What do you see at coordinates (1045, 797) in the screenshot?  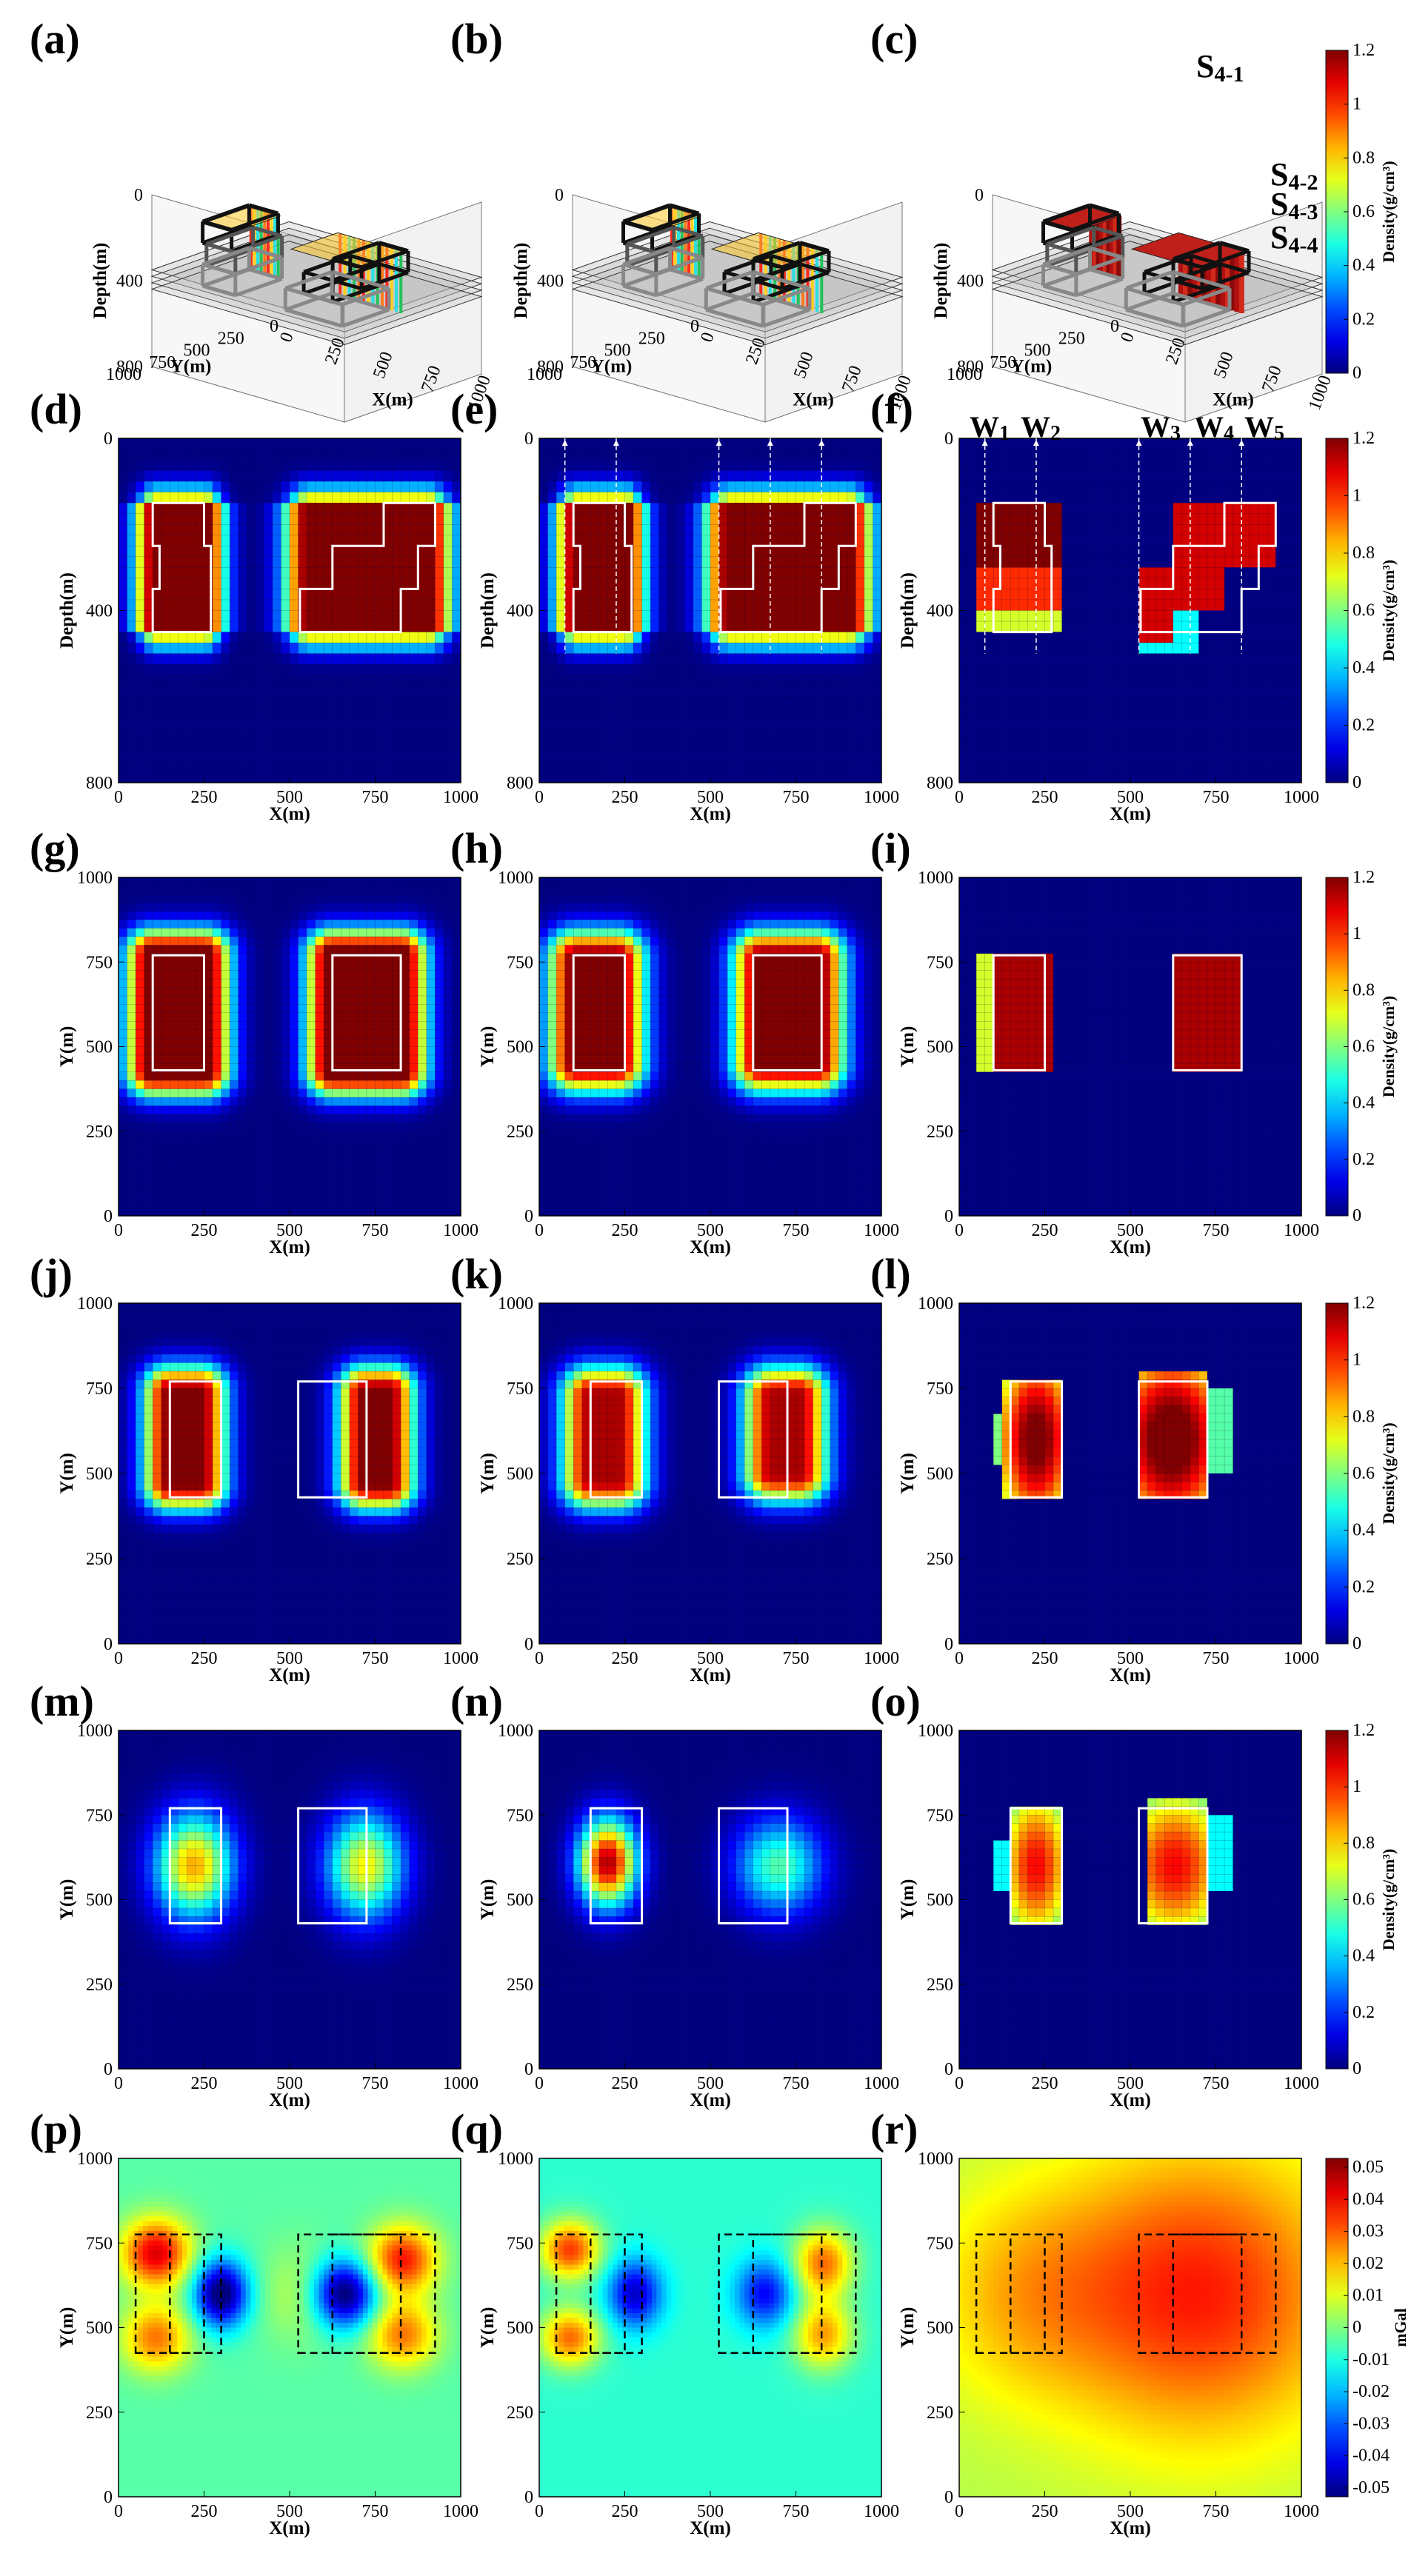 I see `x-tick-label: 250` at bounding box center [1045, 797].